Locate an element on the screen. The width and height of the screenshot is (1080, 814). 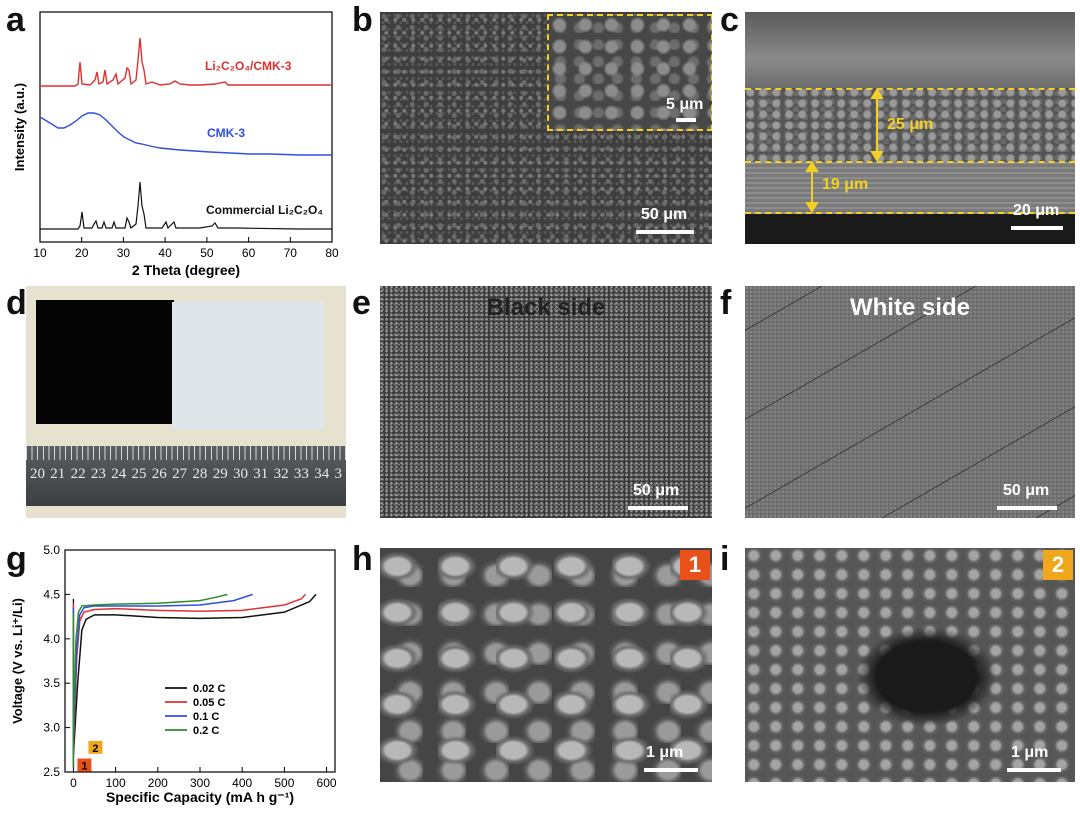
g-ytick-label: 4.0 is located at coordinates (51, 639).